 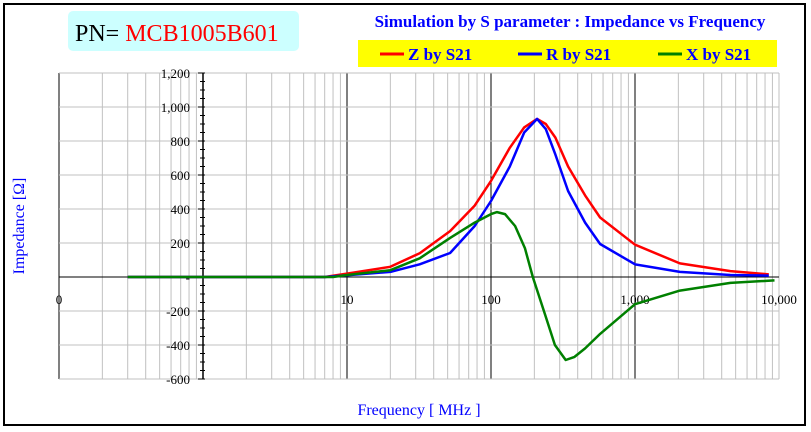 I want to click on x-tick-label: 10,000, so click(x=779, y=299).